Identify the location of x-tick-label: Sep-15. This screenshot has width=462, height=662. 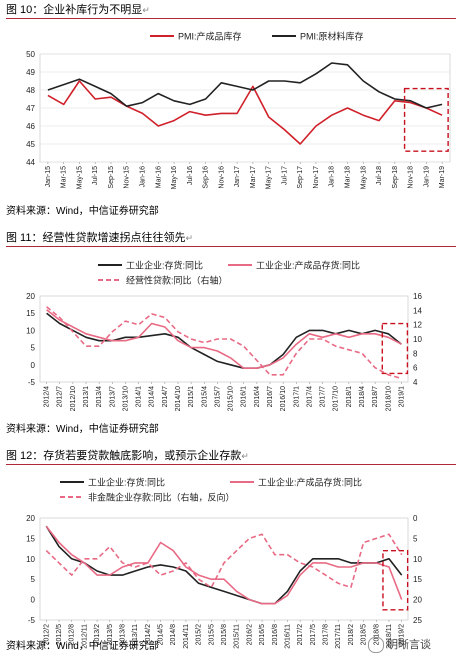
(111, 177).